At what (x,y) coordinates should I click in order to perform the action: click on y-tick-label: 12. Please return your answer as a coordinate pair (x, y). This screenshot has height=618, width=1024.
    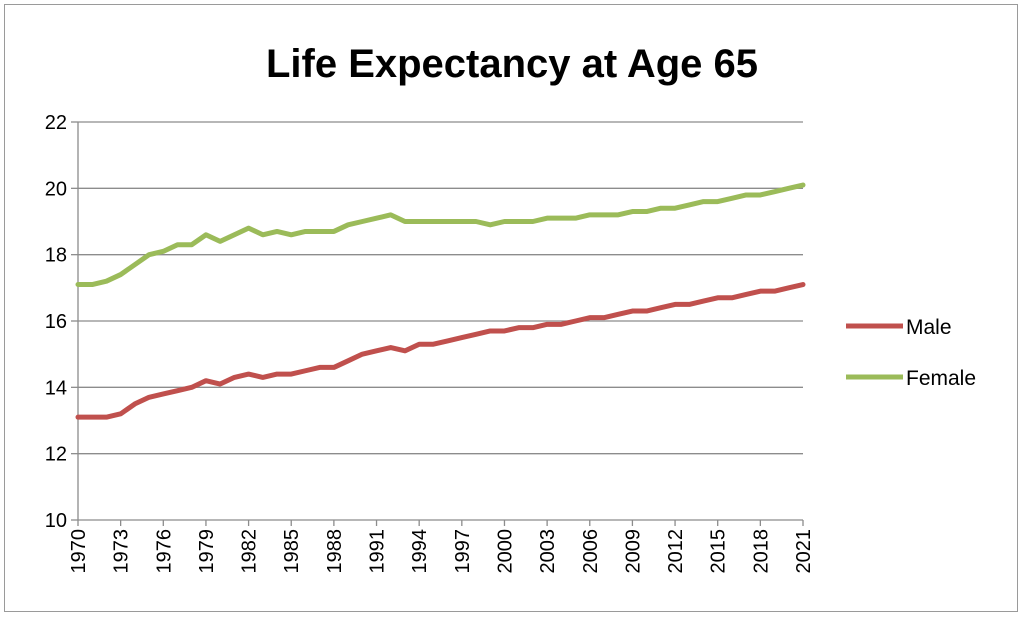
    Looking at the image, I should click on (56, 455).